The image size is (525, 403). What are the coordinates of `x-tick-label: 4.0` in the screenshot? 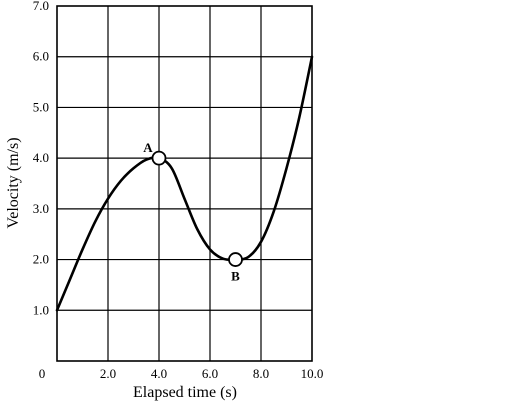 It's located at (159, 373).